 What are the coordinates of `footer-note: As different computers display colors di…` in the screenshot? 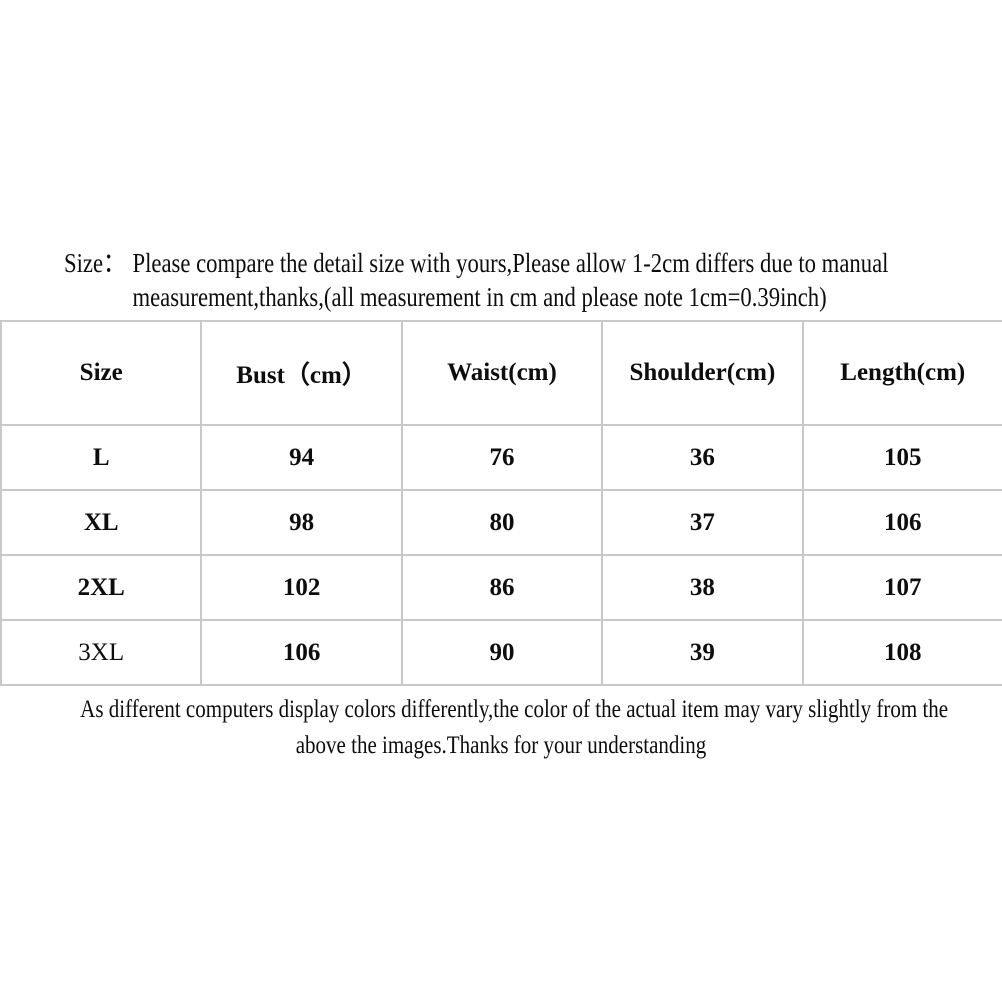 It's located at (514, 728).